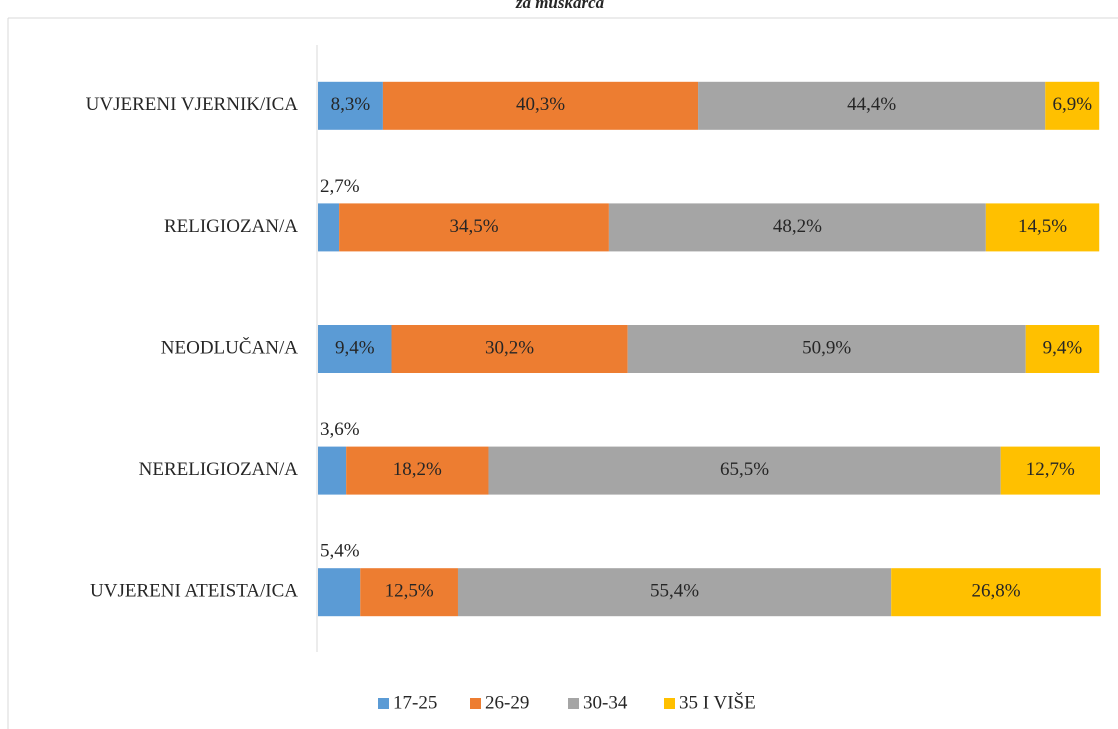 The height and width of the screenshot is (729, 1118). I want to click on data-label: 48,2%, so click(797, 226).